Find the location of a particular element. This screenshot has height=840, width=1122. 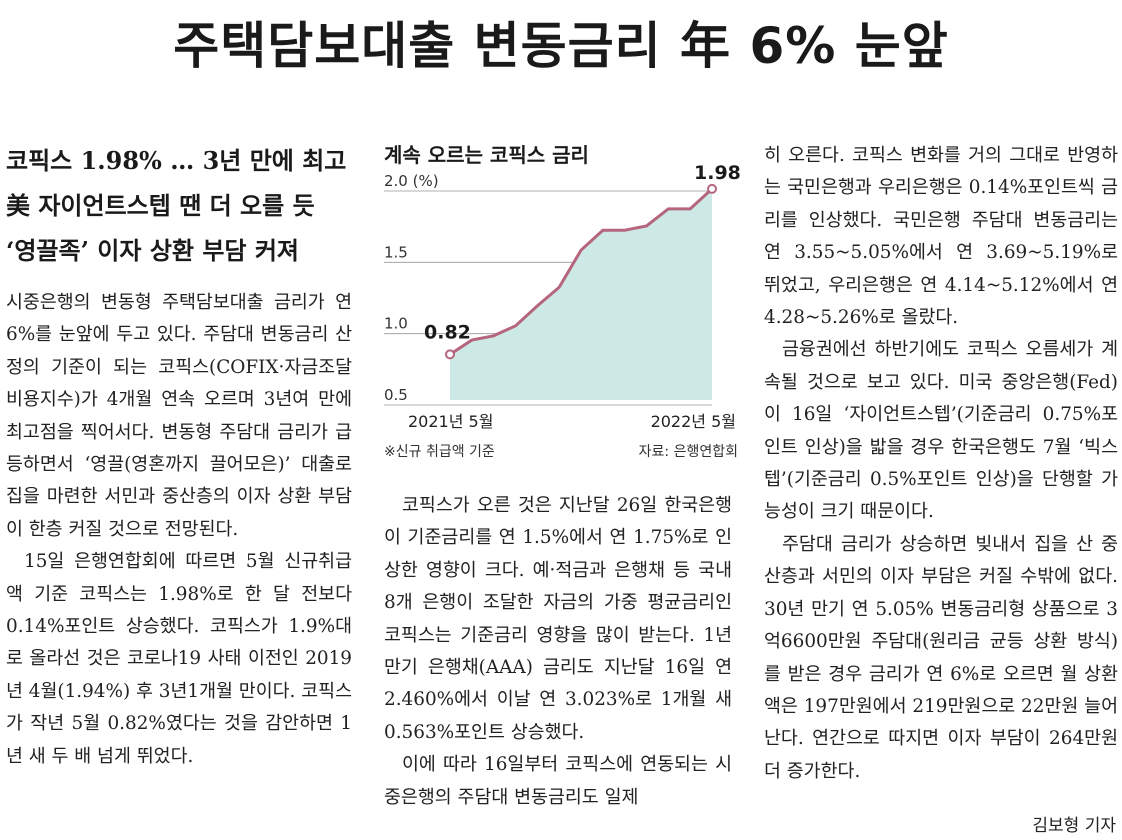

y-tick-label: 1.0 is located at coordinates (396, 324).